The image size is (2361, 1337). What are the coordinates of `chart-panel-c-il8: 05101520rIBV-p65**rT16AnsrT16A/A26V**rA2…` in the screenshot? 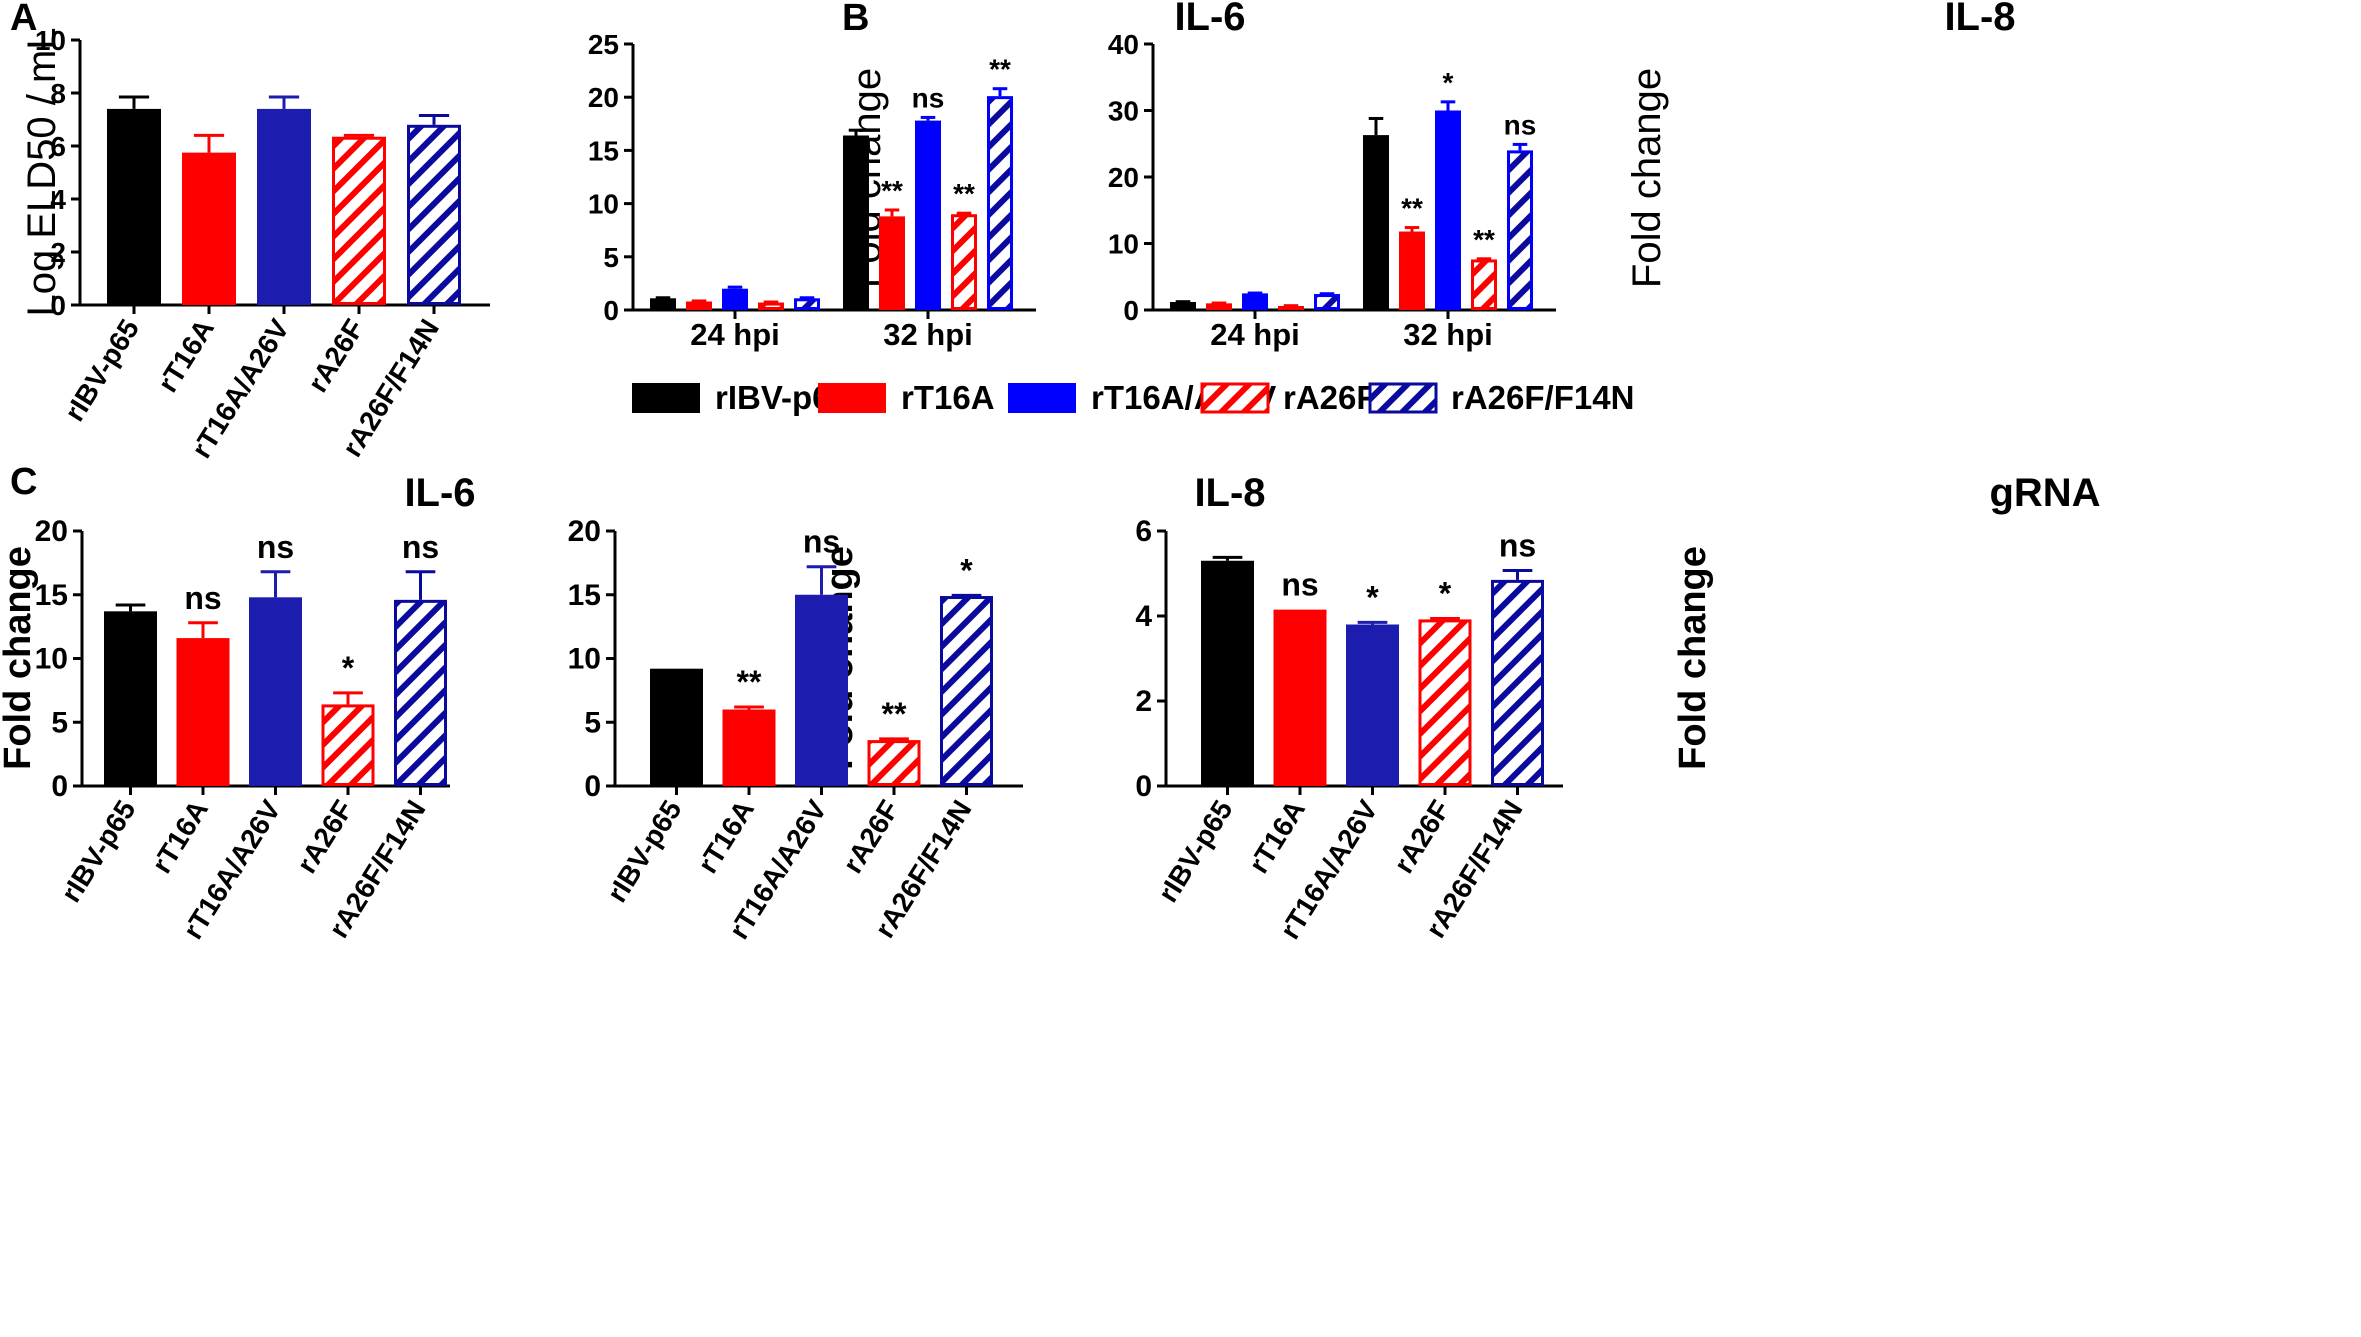 It's located at (795, 729).